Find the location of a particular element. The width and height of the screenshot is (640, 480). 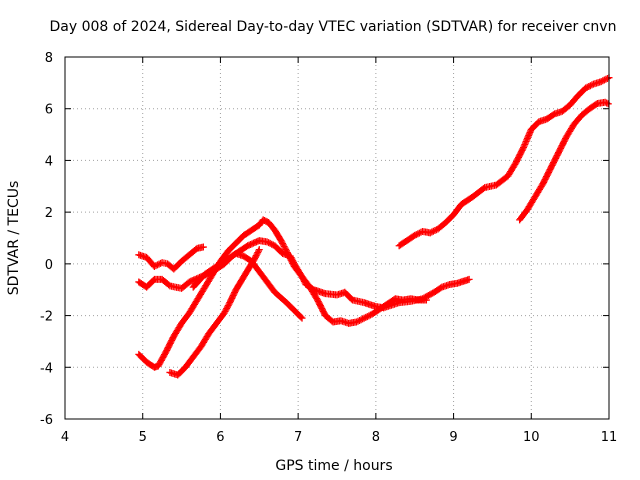

y-tick-label: 6 is located at coordinates (49, 110).